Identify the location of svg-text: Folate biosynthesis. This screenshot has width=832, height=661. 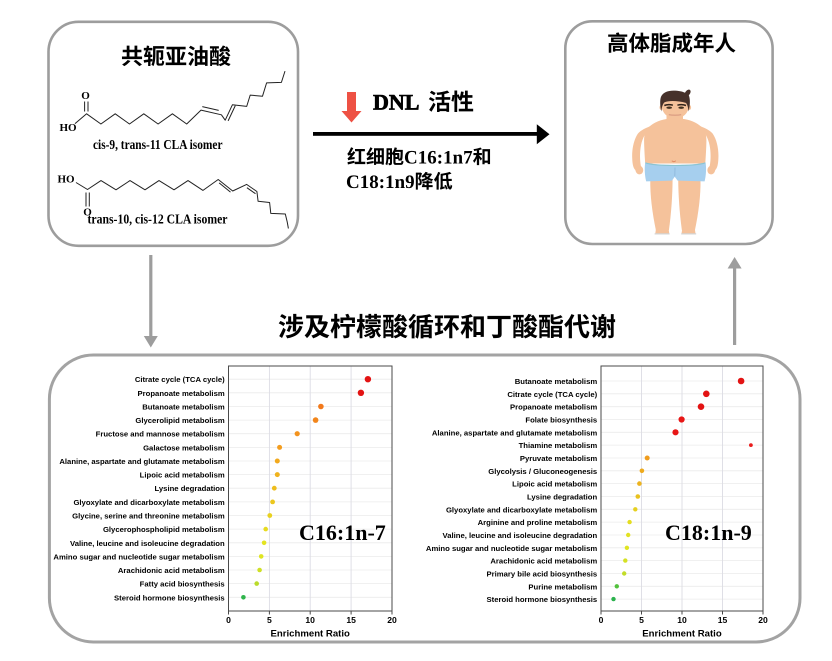
(561, 420).